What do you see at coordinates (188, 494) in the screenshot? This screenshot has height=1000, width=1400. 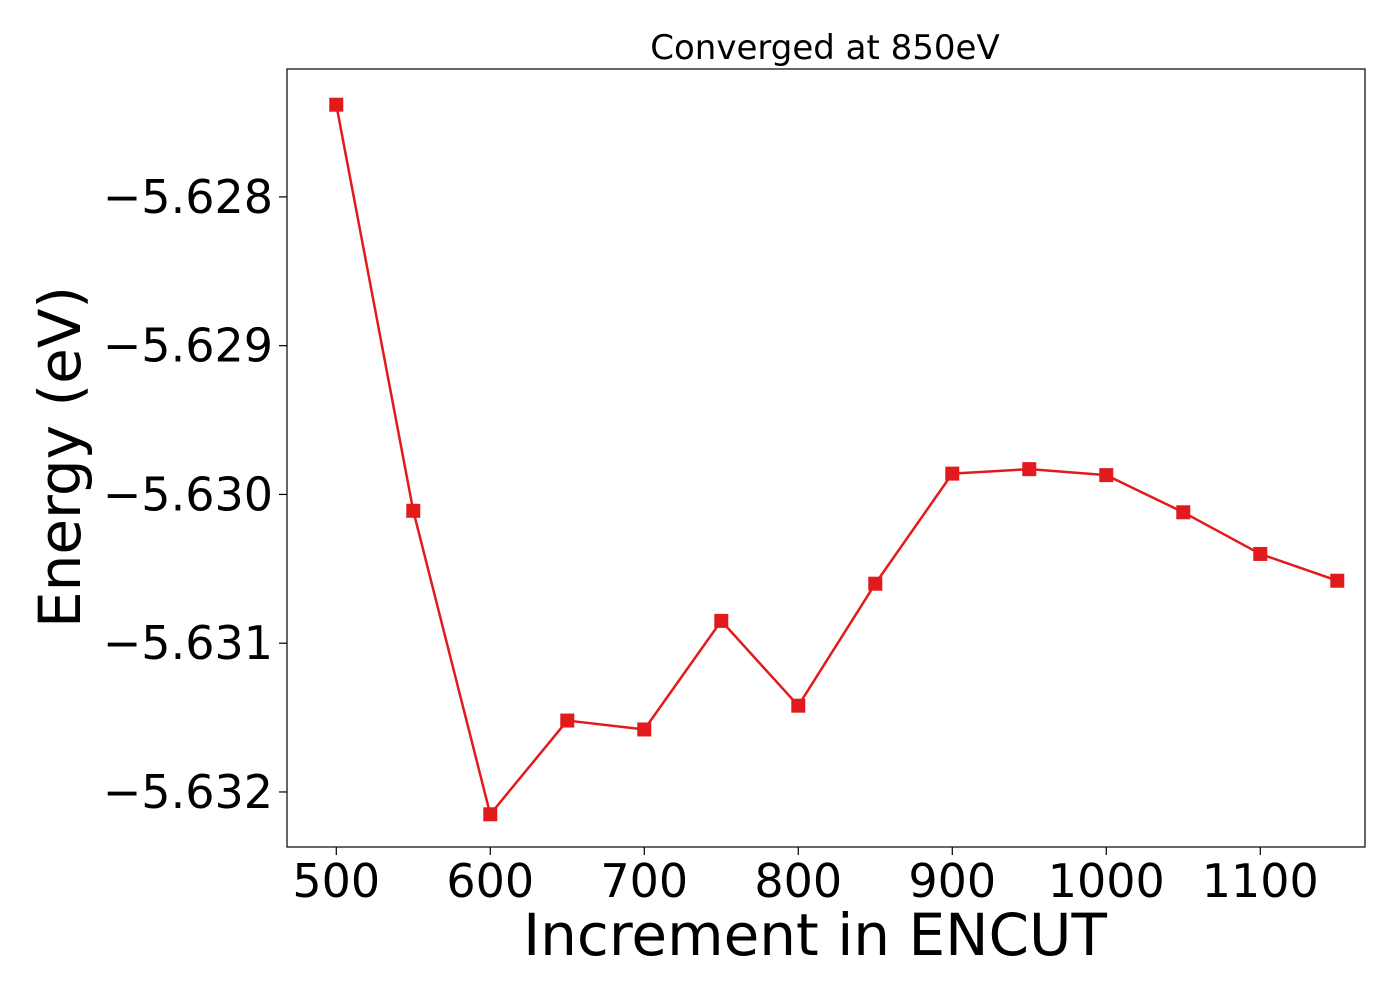 I see `y-tick-label: −5.630` at bounding box center [188, 494].